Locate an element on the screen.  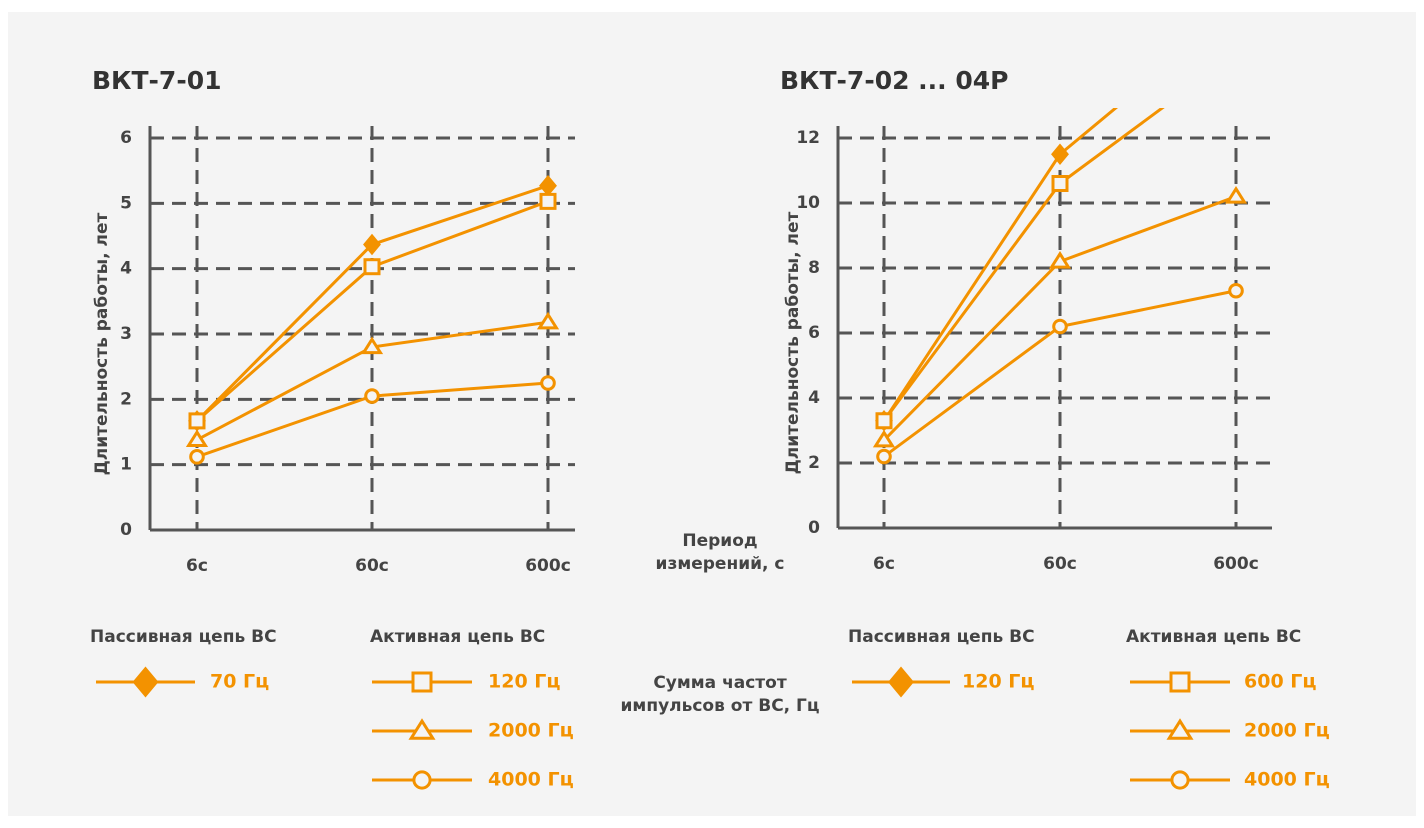
y-tick-label: 12 is located at coordinates (808, 138).